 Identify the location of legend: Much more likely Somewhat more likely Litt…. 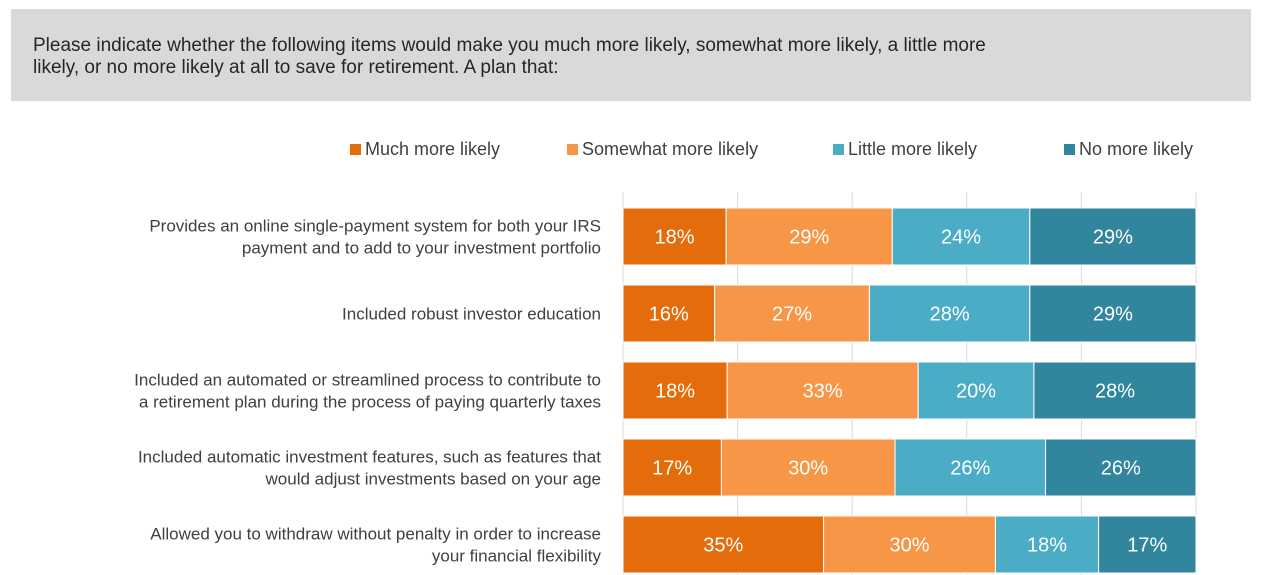
(771, 149).